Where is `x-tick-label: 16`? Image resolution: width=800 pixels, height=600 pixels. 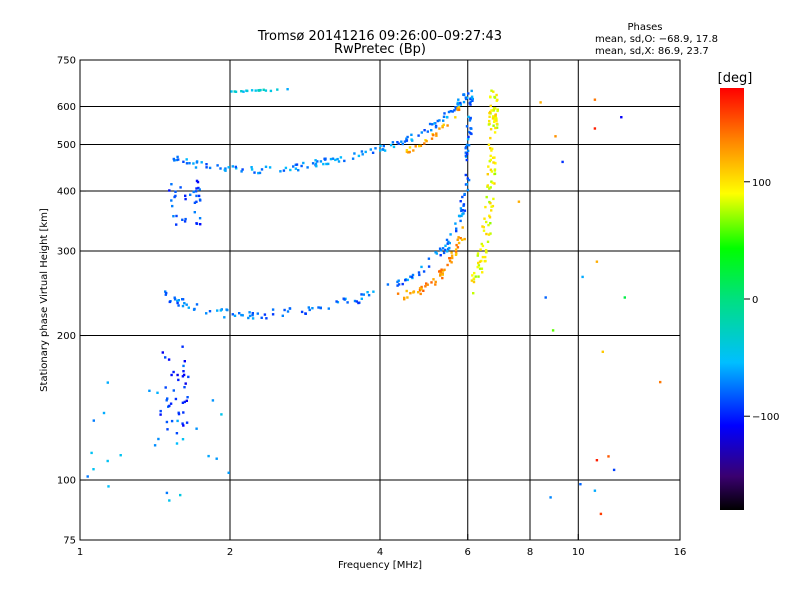 x-tick-label: 16 is located at coordinates (680, 552).